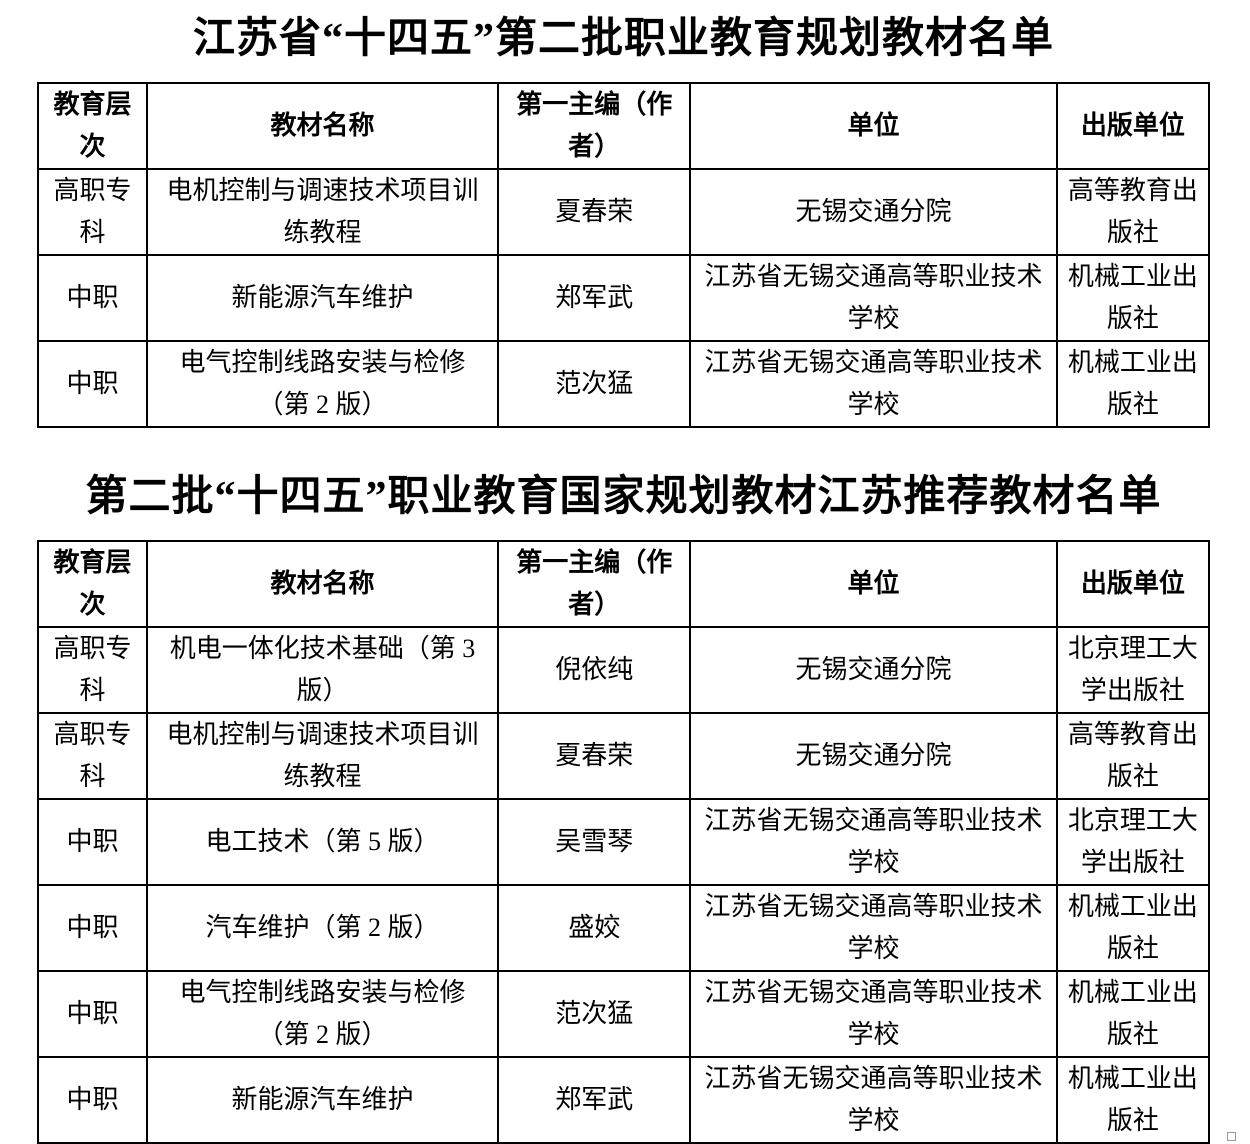  I want to click on table-cell: 机电一体化技术基础（第 3 版）, so click(322, 670).